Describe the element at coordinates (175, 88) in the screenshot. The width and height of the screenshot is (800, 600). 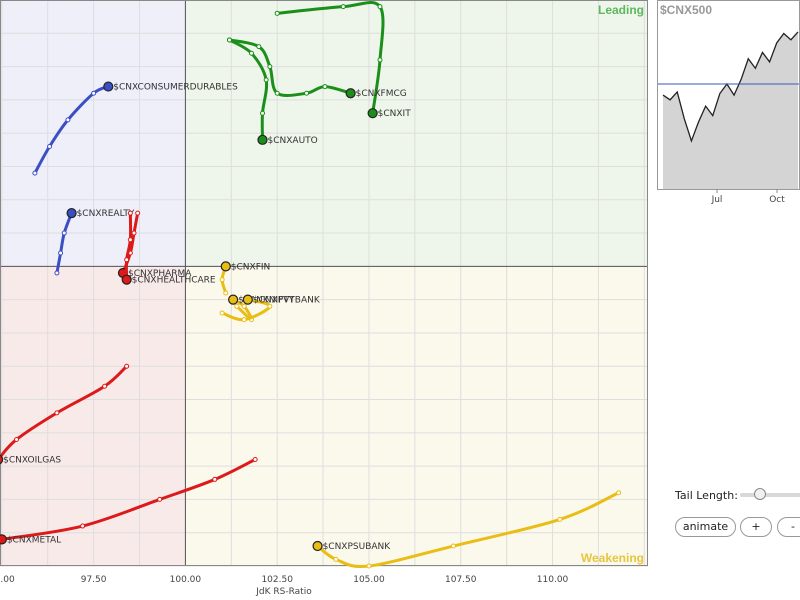
I see `label-cnxconsumerdurables: $CNXCONSUMERDURABLES` at that location.